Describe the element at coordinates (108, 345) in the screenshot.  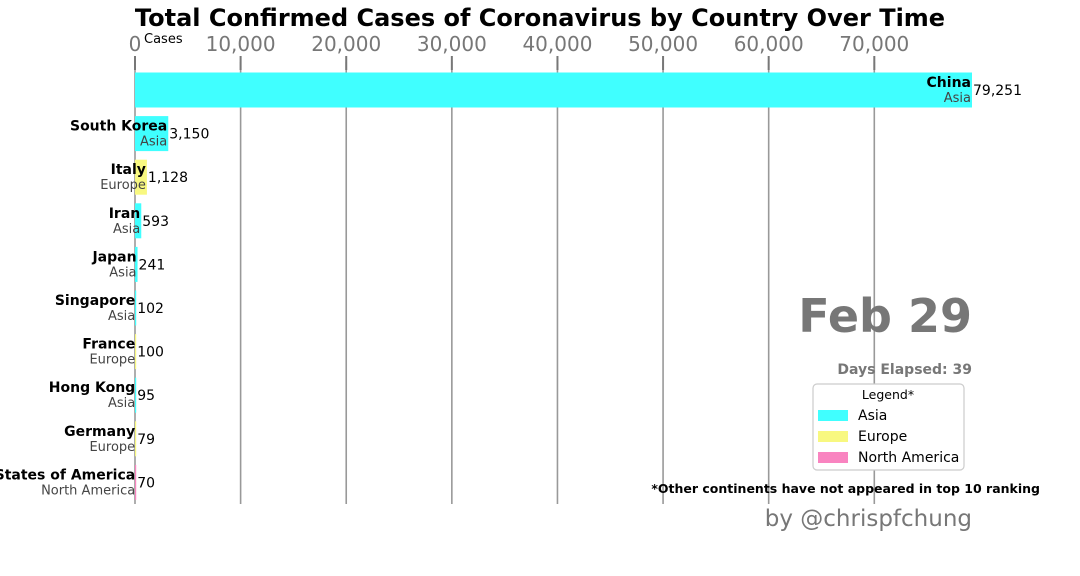
I see `country-label: France` at that location.